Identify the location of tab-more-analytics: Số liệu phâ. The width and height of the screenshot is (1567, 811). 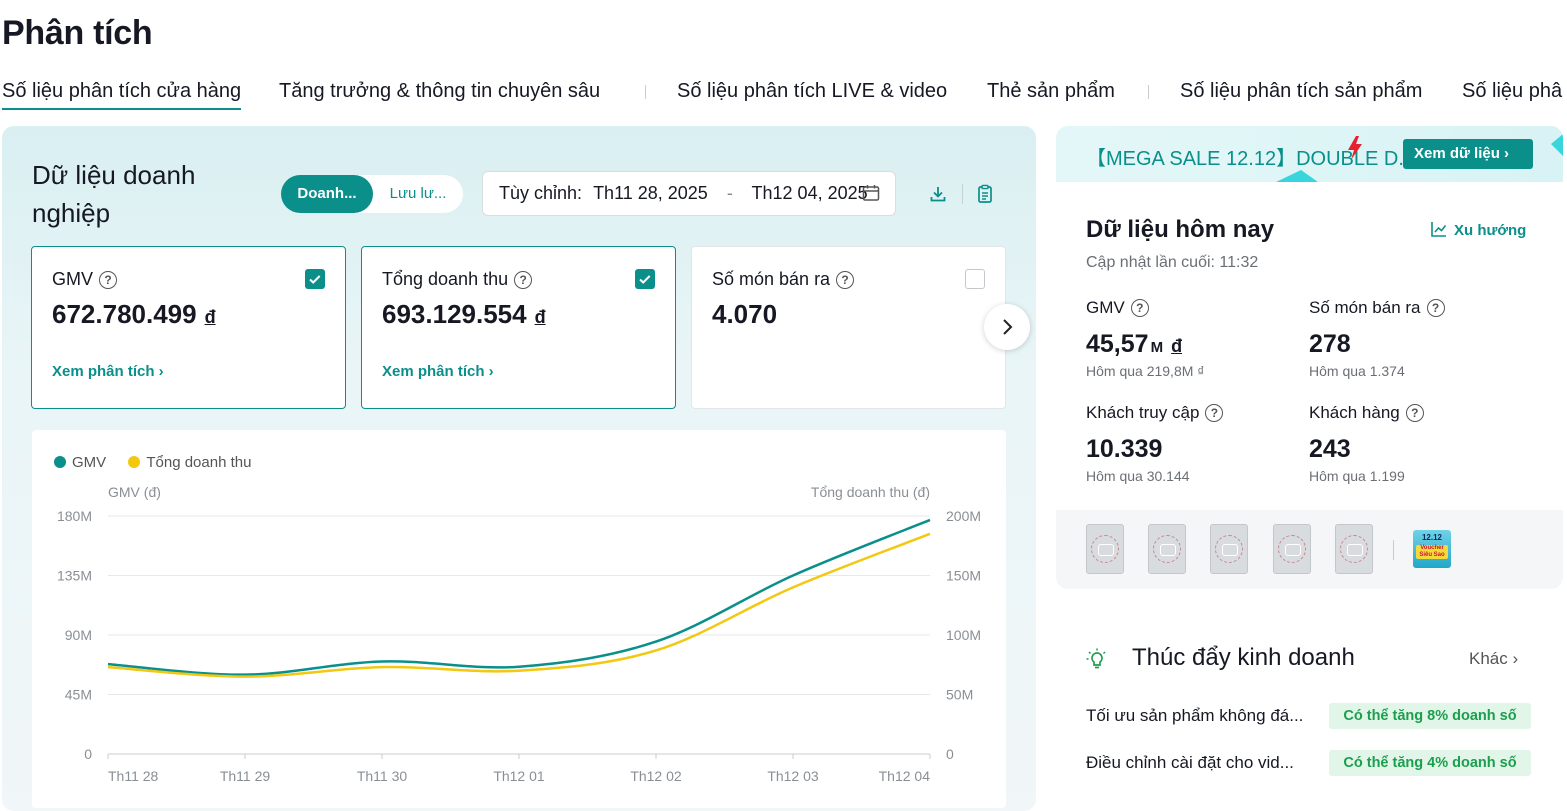
(1512, 91).